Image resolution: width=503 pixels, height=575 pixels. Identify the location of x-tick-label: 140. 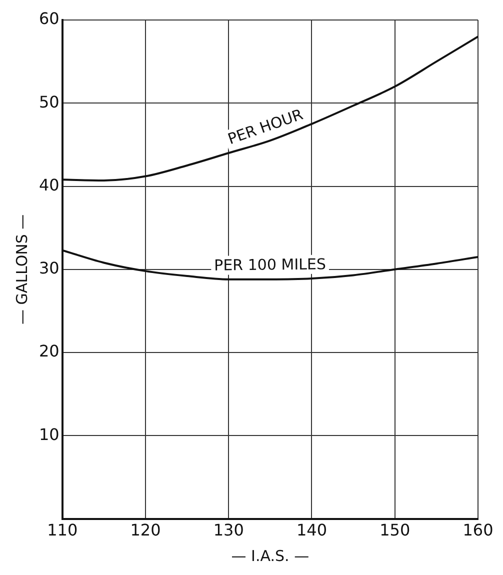
(312, 530).